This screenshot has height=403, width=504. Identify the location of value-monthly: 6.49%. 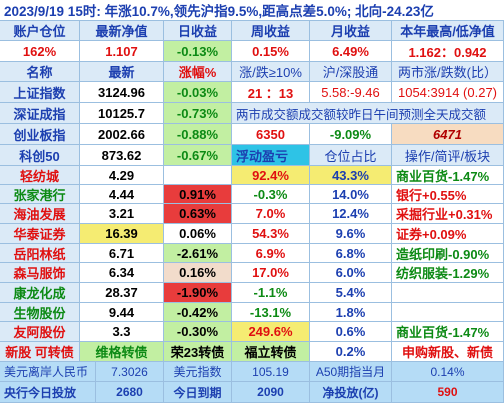
(351, 51).